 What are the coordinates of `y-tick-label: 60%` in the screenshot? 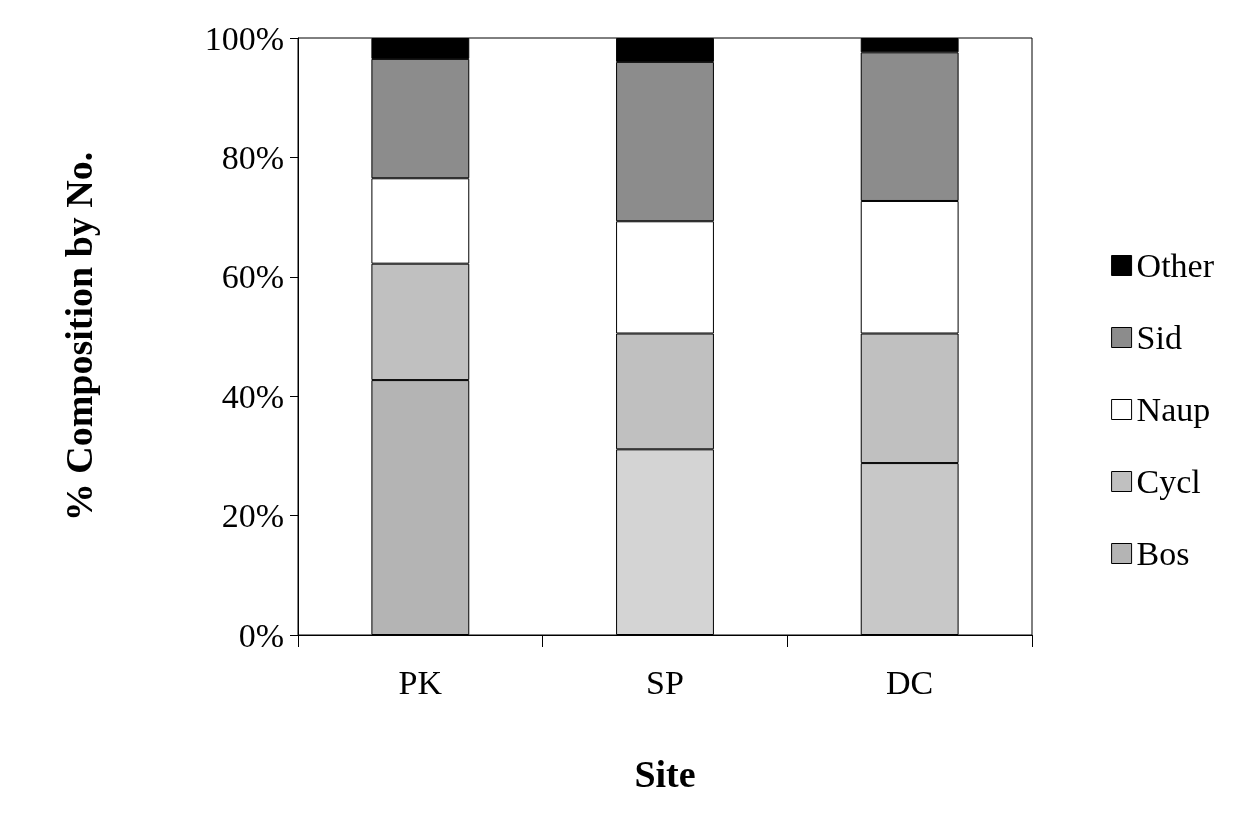 It's located at (252, 277).